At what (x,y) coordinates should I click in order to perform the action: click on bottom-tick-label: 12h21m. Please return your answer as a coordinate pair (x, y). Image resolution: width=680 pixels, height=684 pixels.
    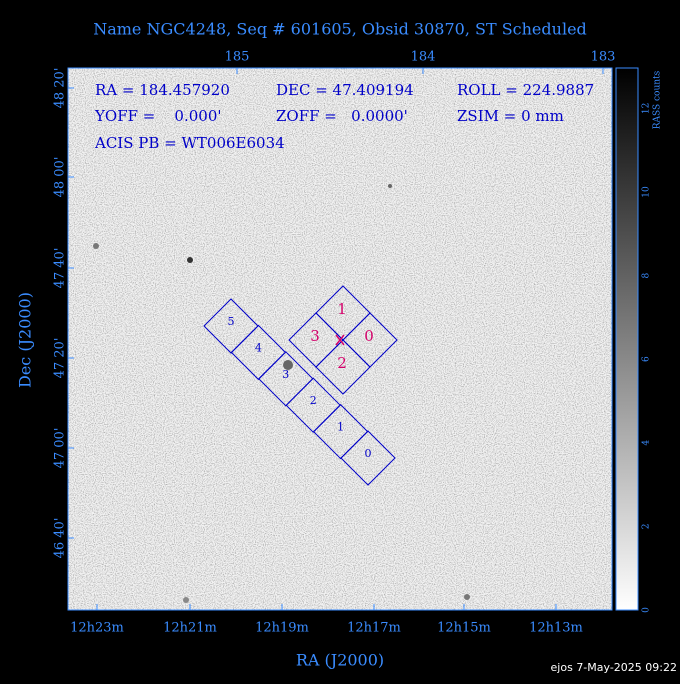
    Looking at the image, I should click on (190, 628).